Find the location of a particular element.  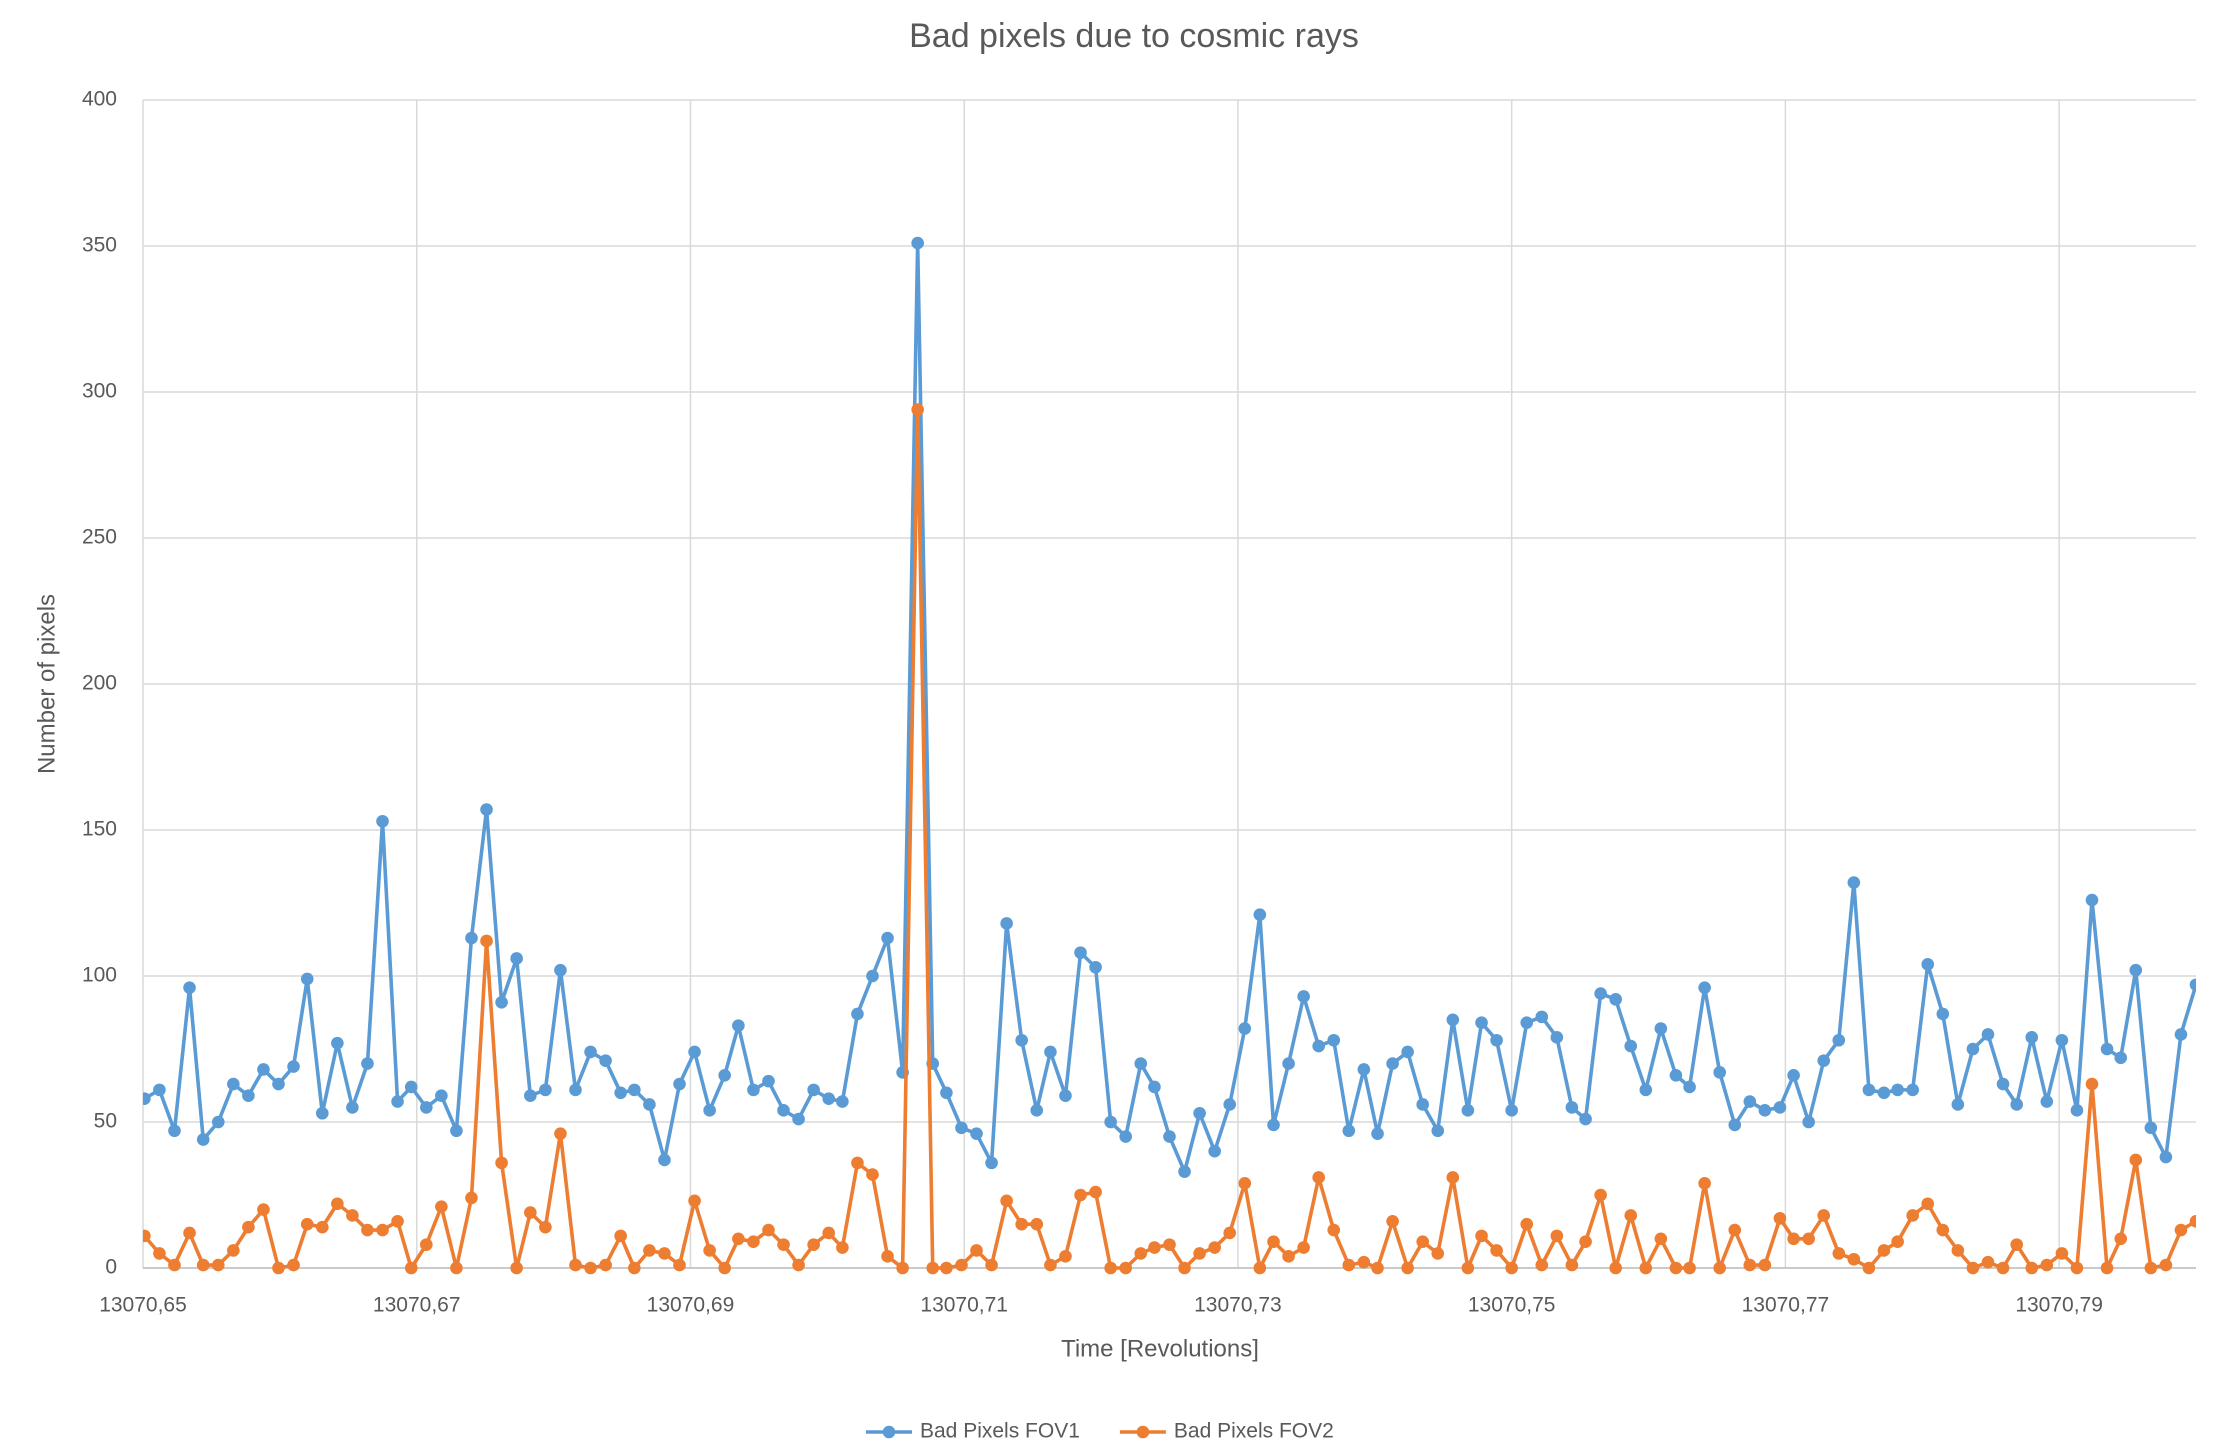

y-tick-label: 200 is located at coordinates (99, 683).